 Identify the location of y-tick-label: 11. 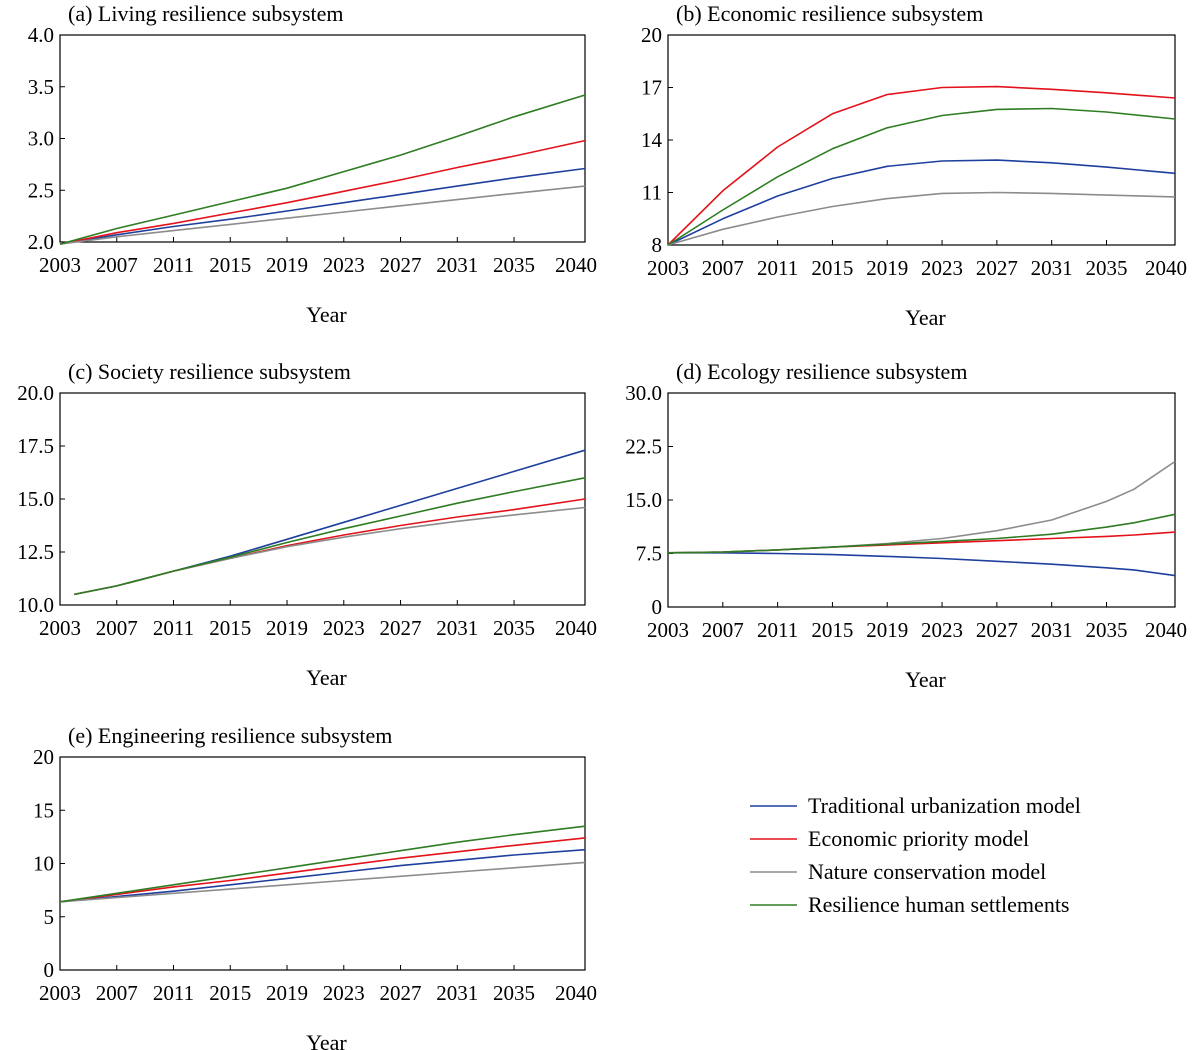
(652, 193).